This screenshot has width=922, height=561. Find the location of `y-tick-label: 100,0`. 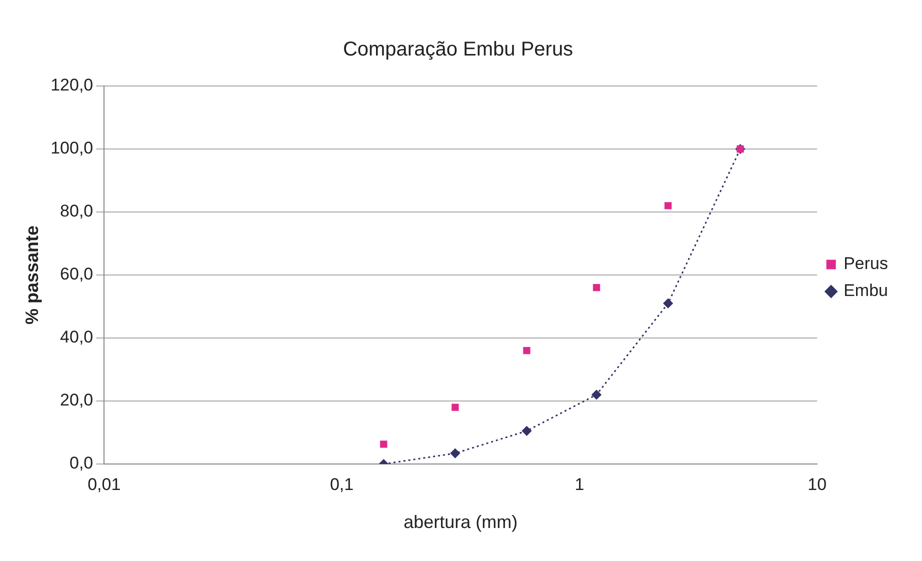

y-tick-label: 100,0 is located at coordinates (72, 148).